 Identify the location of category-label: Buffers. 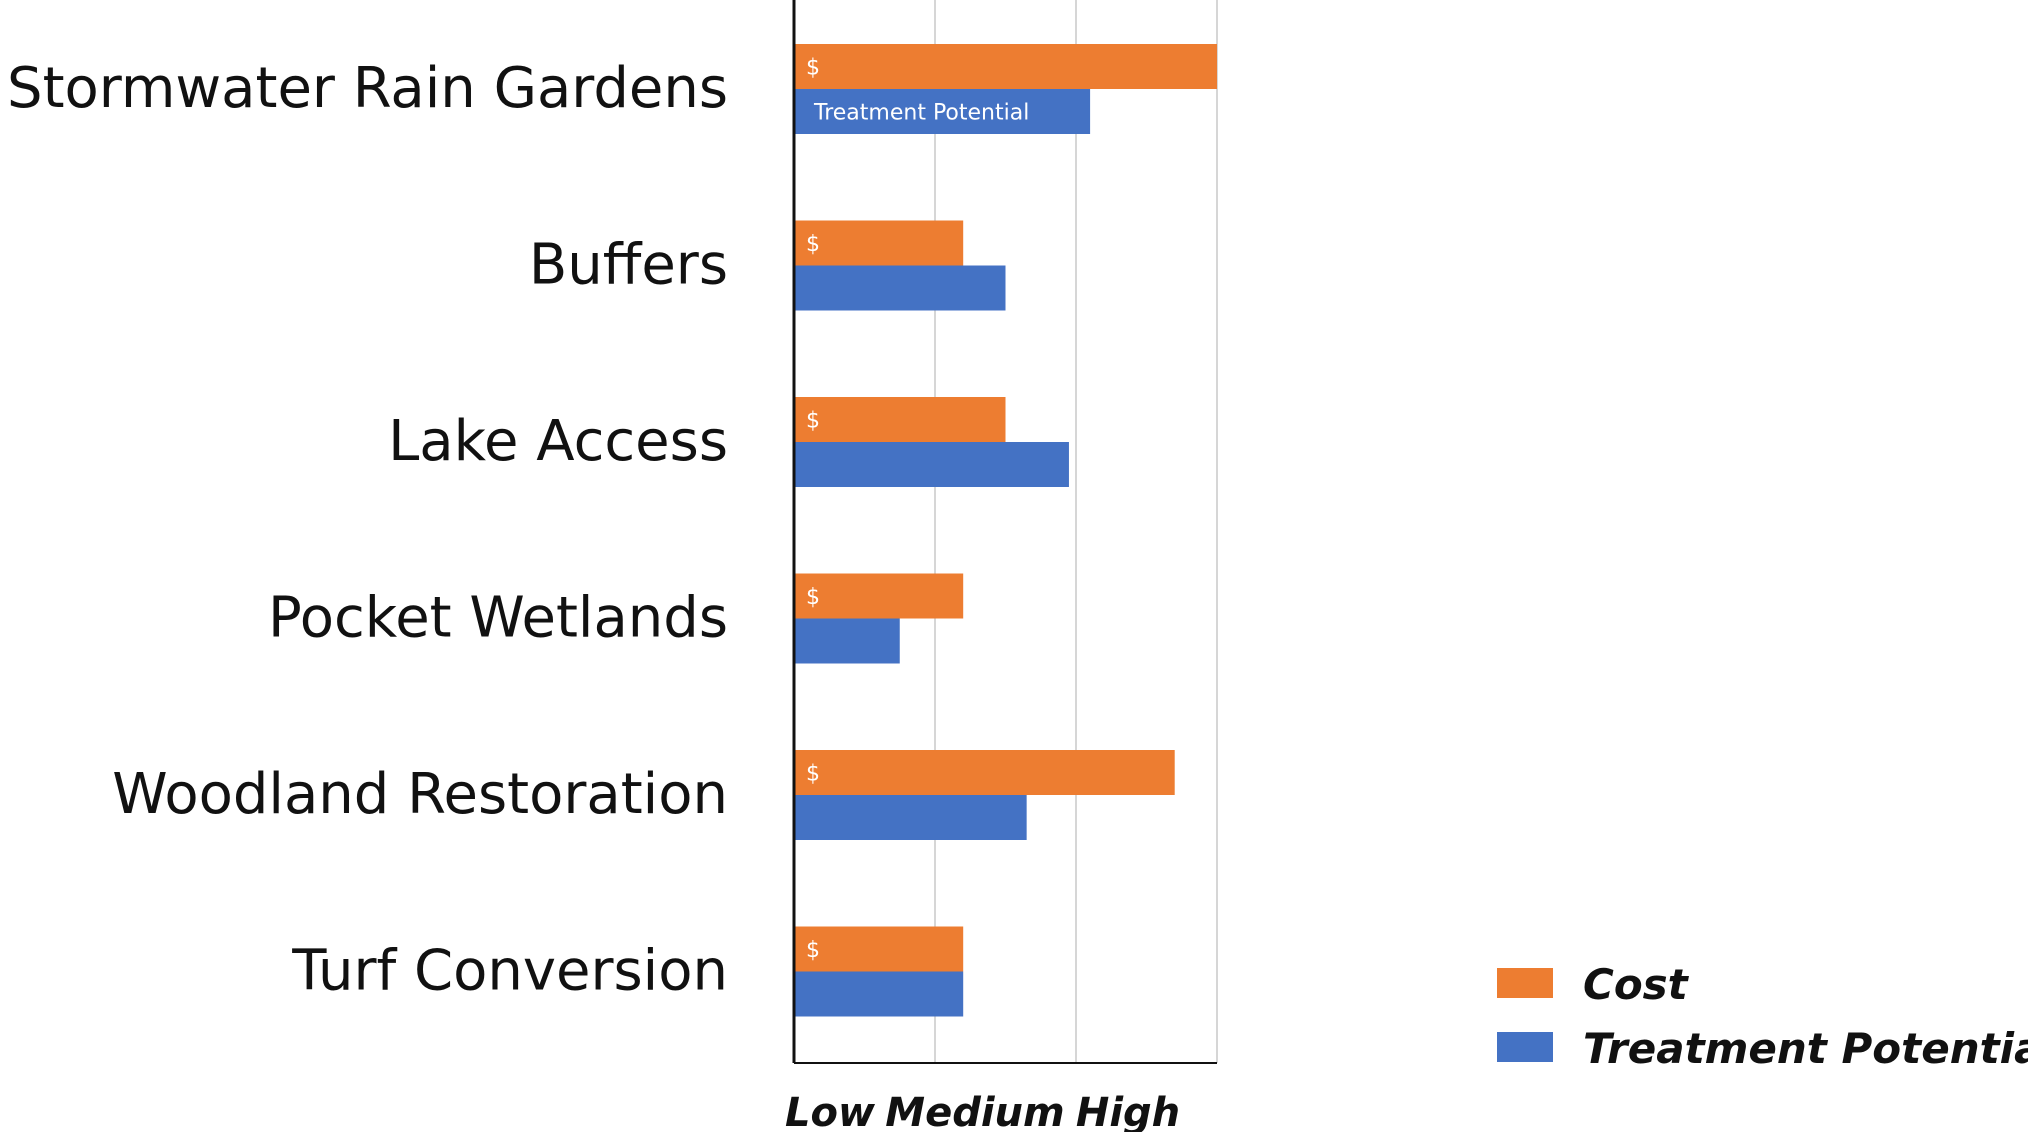
(628, 265).